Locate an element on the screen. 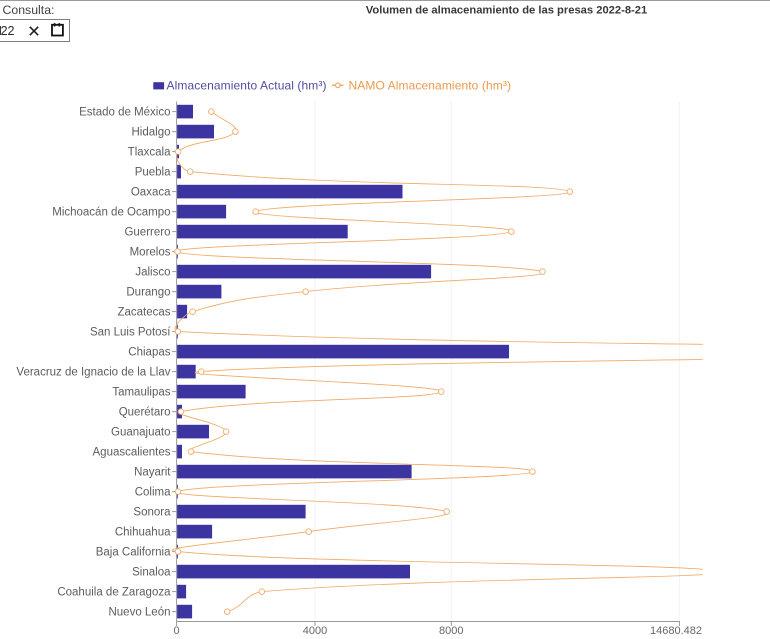 The height and width of the screenshot is (639, 770). svg-text: Guerrero is located at coordinates (147, 233).